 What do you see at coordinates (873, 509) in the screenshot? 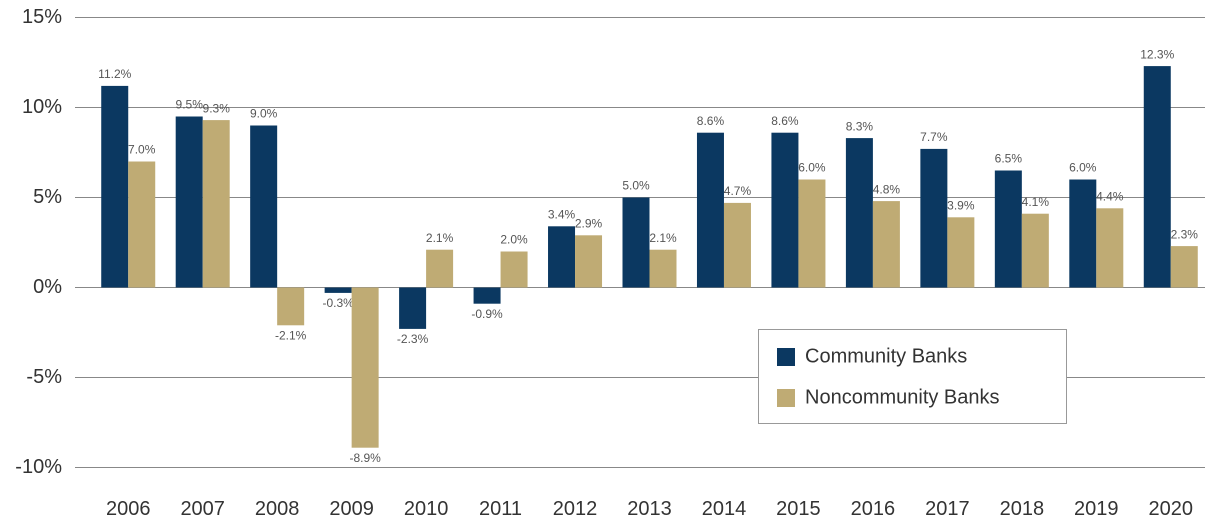
I see `x-tick-label: 2016` at bounding box center [873, 509].